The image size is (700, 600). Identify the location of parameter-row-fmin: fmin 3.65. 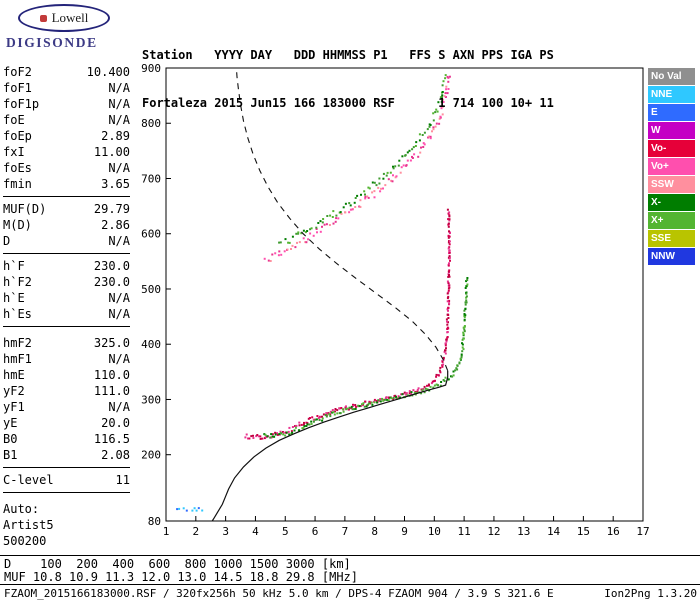
(66, 184).